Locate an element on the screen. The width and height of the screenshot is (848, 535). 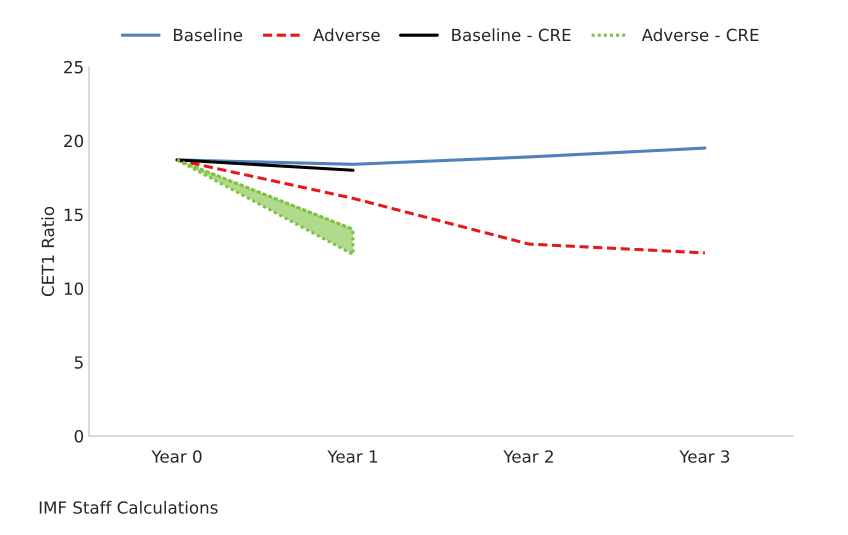
legend-label: Adverse is located at coordinates (346, 35).